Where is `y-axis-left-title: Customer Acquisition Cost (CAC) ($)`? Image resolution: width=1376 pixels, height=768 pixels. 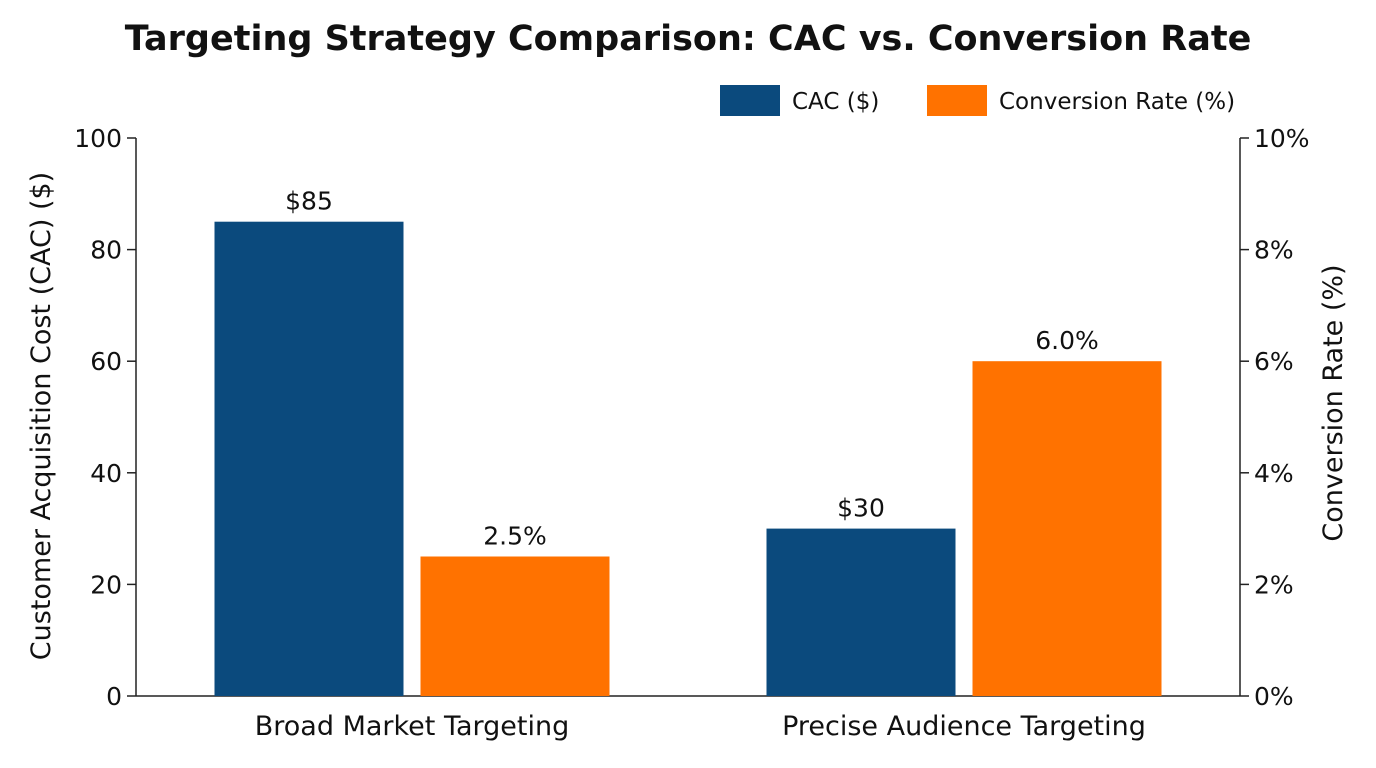 y-axis-left-title: Customer Acquisition Cost (CAC) ($) is located at coordinates (41, 416).